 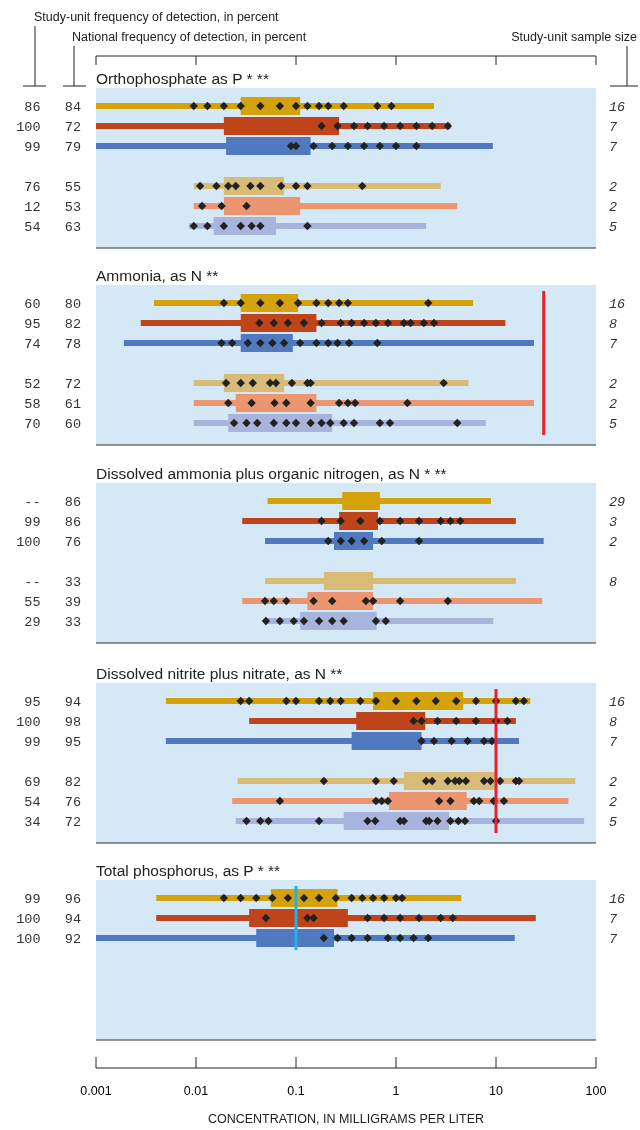 I want to click on y-tick-label: 99 95, so click(x=52, y=742).